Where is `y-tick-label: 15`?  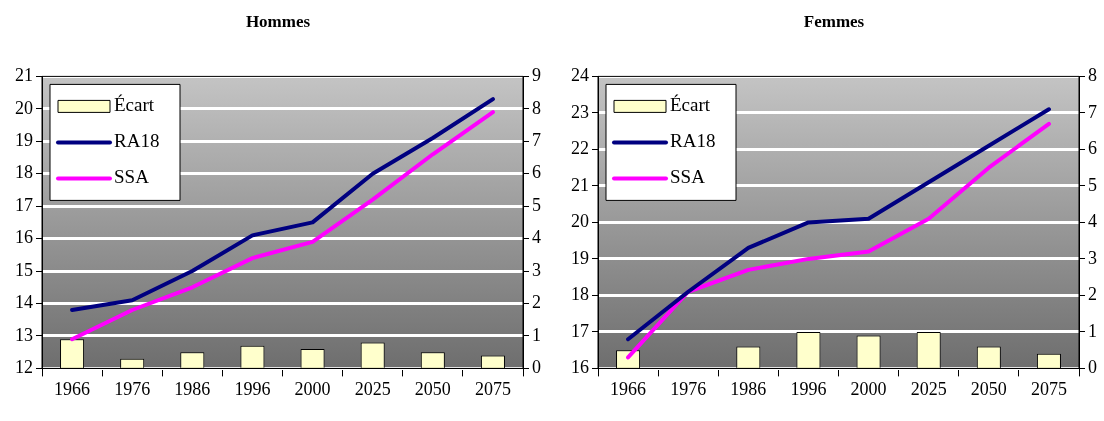
y-tick-label: 15 is located at coordinates (24, 269).